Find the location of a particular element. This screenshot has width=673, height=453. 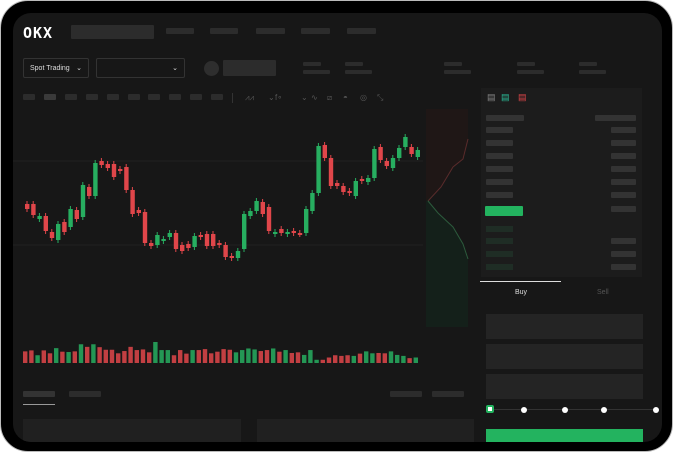

tab-open-orders is located at coordinates (39, 394).